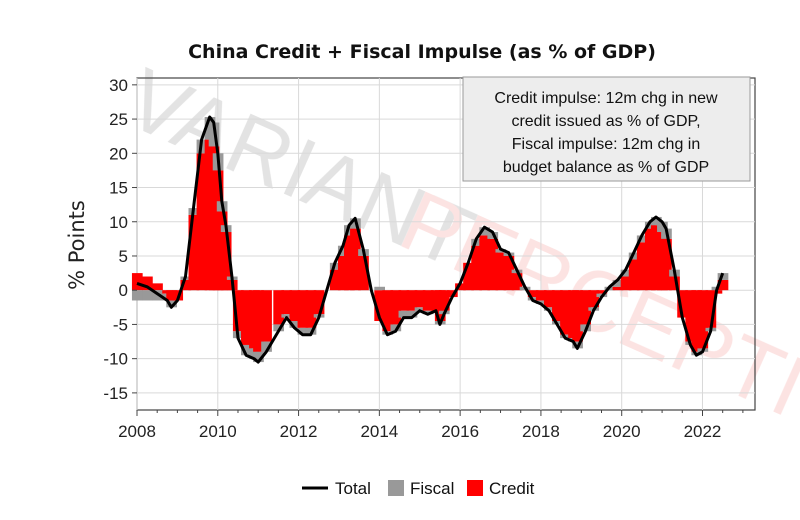 The height and width of the screenshot is (520, 800). Describe the element at coordinates (118, 188) in the screenshot. I see `y-tick-label: 15` at that location.